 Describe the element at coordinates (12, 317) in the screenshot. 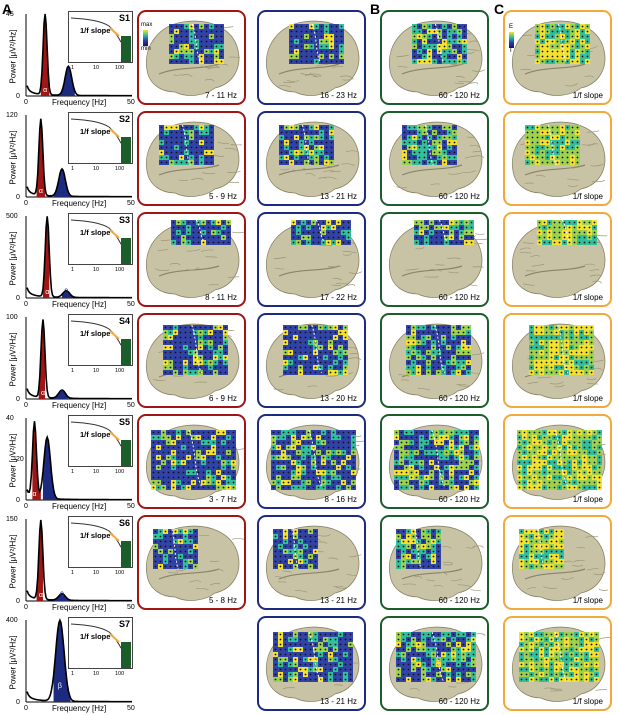

I see `y-tick-max: 100` at that location.